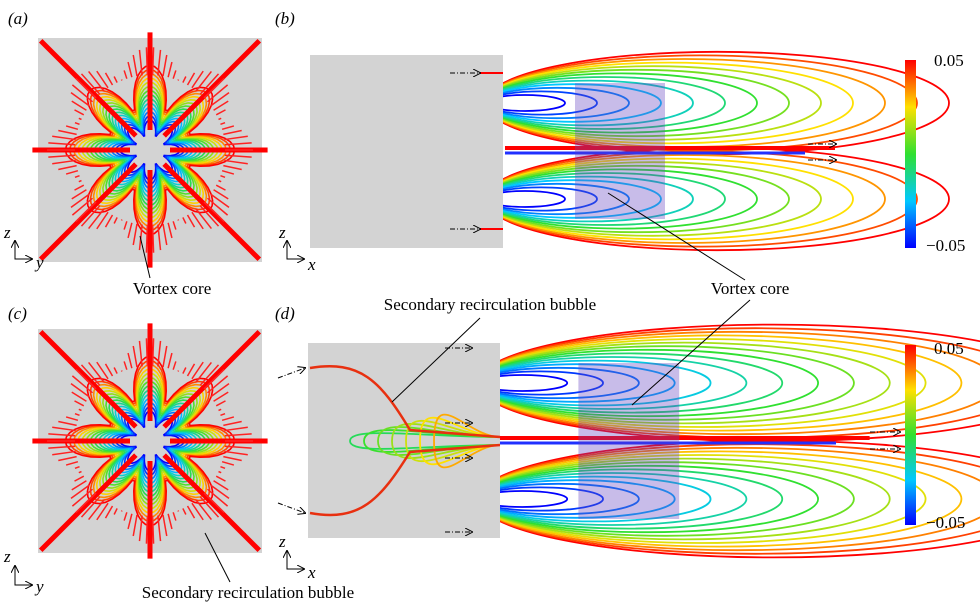  What do you see at coordinates (949, 60) in the screenshot?
I see `colorbar-max: 0.05` at bounding box center [949, 60].